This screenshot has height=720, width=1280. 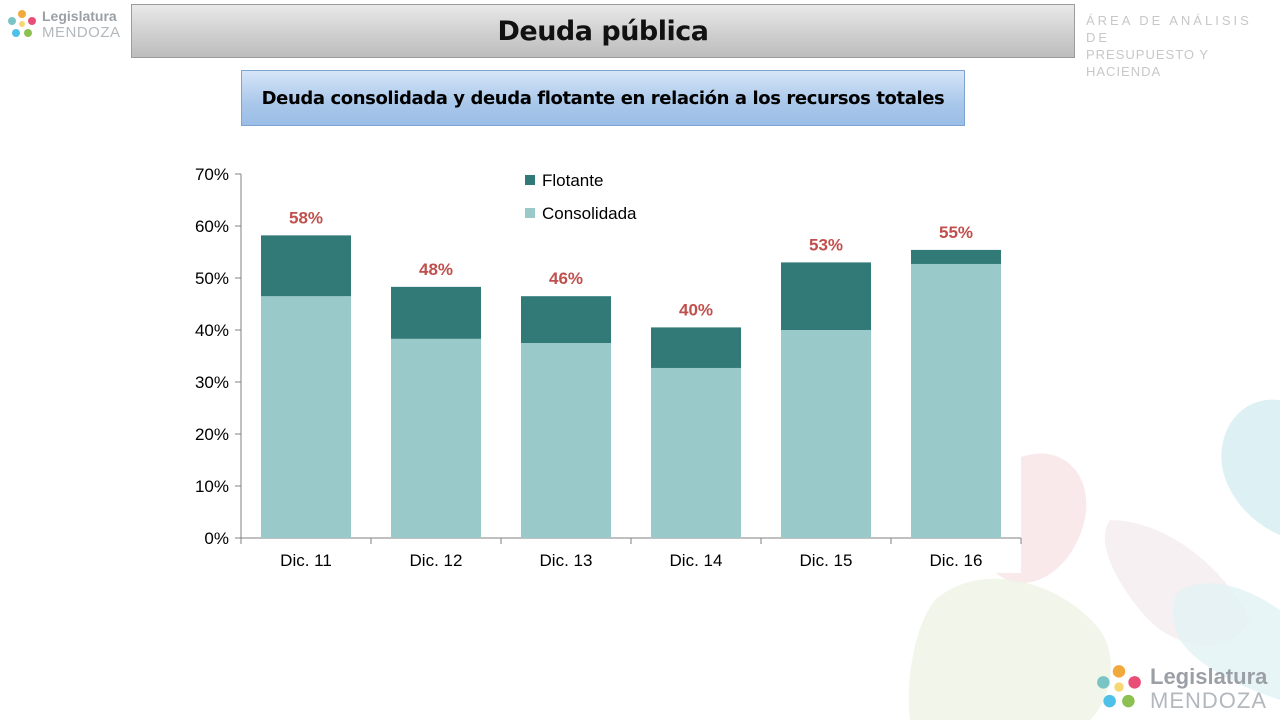 I want to click on y-tick-label: 10%, so click(x=212, y=486).